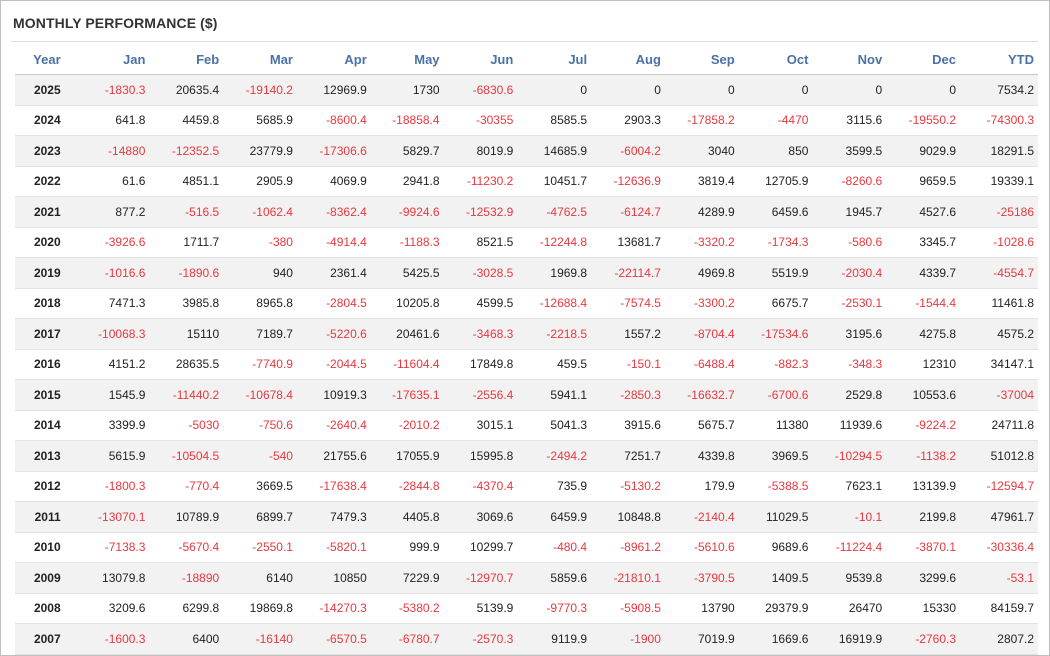 The height and width of the screenshot is (656, 1050). Describe the element at coordinates (849, 517) in the screenshot. I see `month-cell: -10.1` at that location.